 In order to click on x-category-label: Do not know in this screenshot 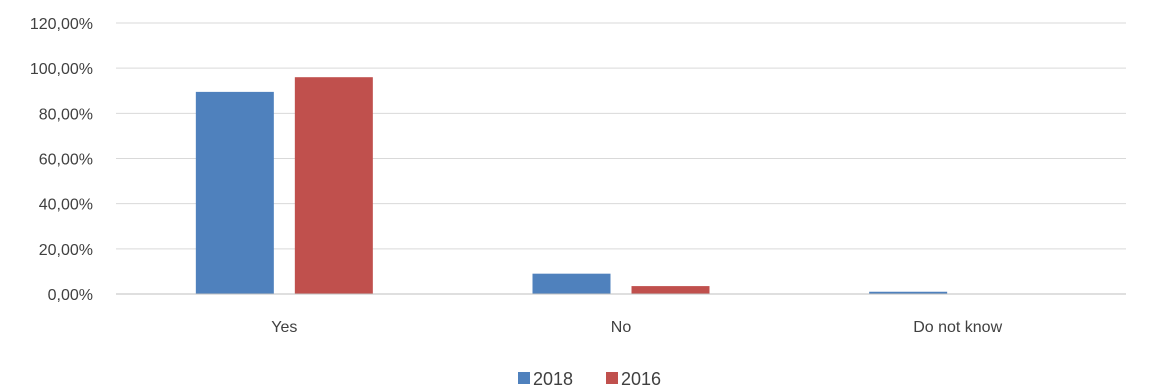, I will do `click(957, 327)`.